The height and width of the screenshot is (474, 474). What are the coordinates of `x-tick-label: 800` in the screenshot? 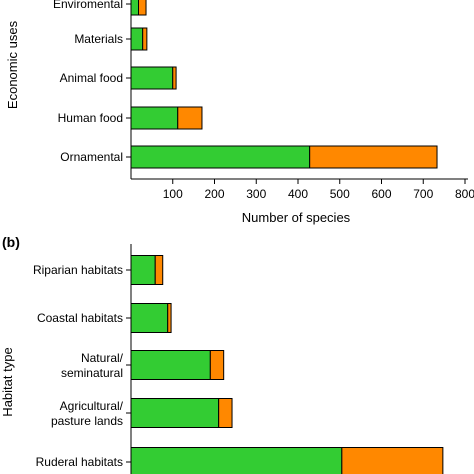 It's located at (464, 194).